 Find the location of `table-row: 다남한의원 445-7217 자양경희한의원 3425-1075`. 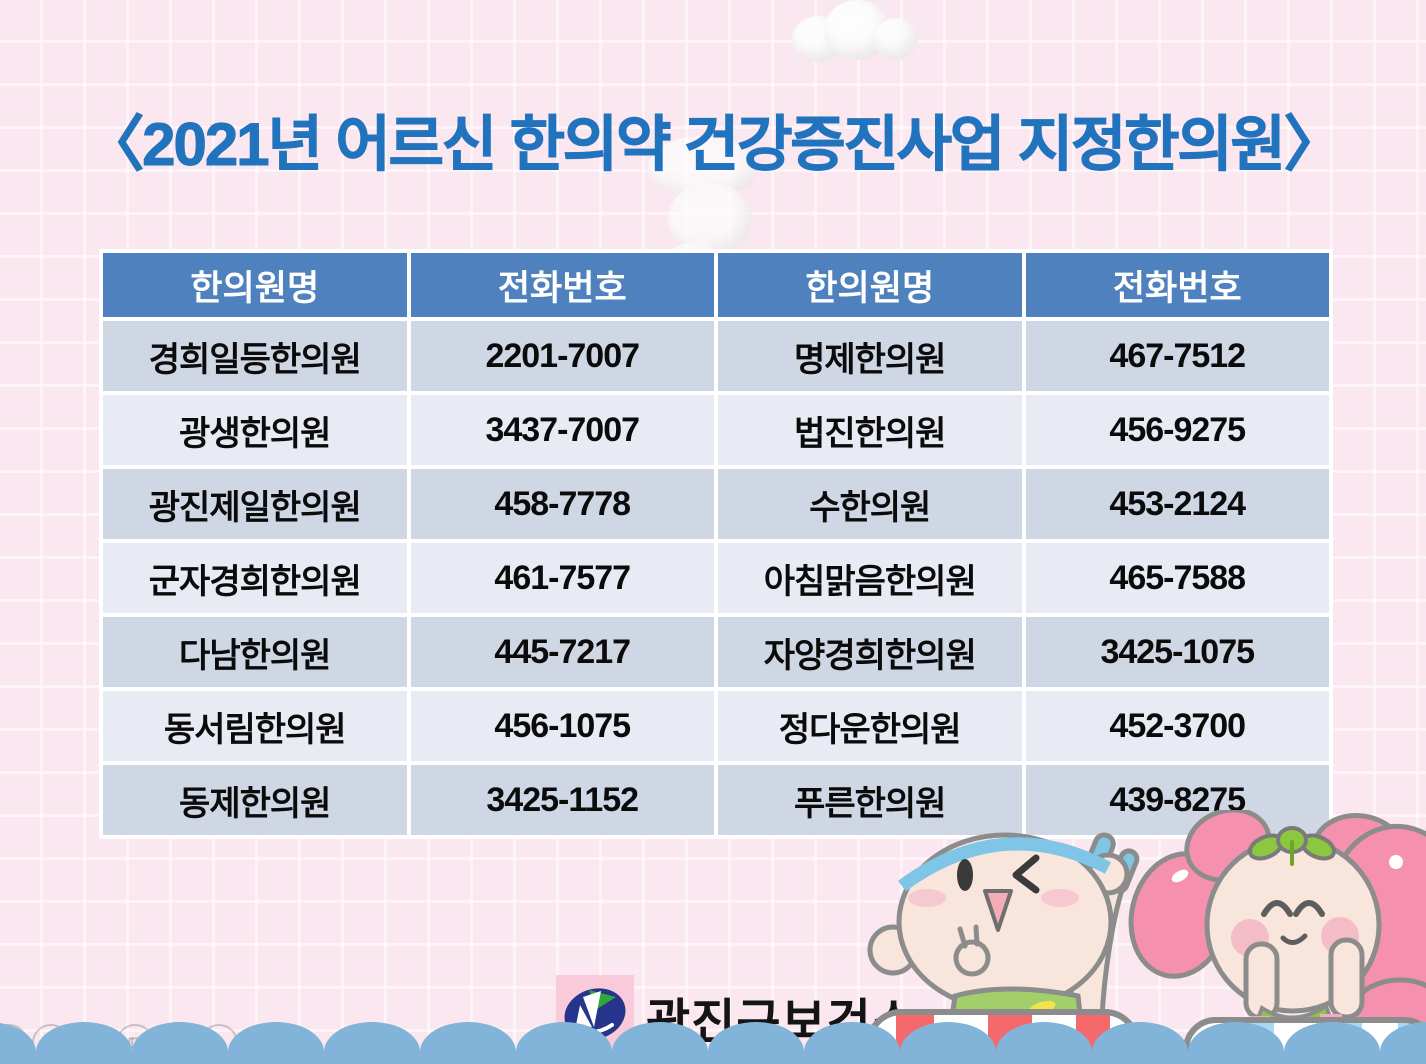

table-row: 다남한의원 445-7217 자양경희한의원 3425-1075 is located at coordinates (716, 652).